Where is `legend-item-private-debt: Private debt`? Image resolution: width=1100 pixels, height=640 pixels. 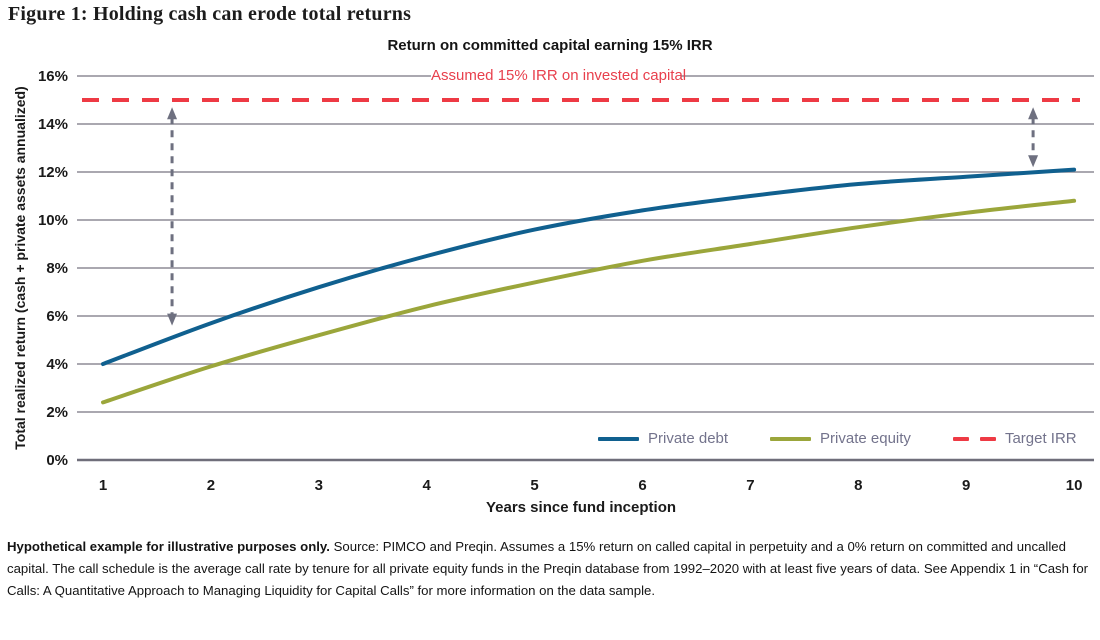 legend-item-private-debt: Private debt is located at coordinates (663, 438).